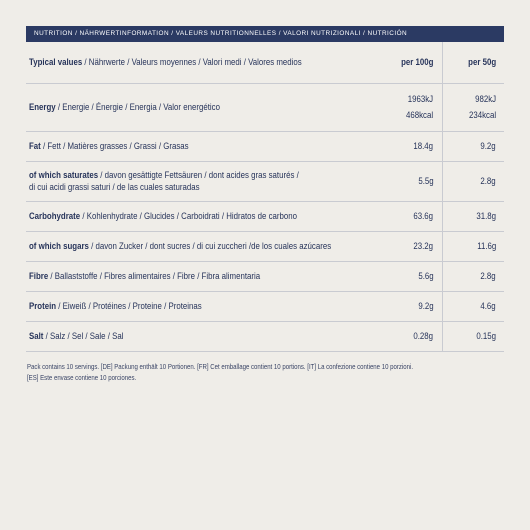  Describe the element at coordinates (482, 115) in the screenshot. I see `energy-per-50g-kcal: 234kcal` at that location.